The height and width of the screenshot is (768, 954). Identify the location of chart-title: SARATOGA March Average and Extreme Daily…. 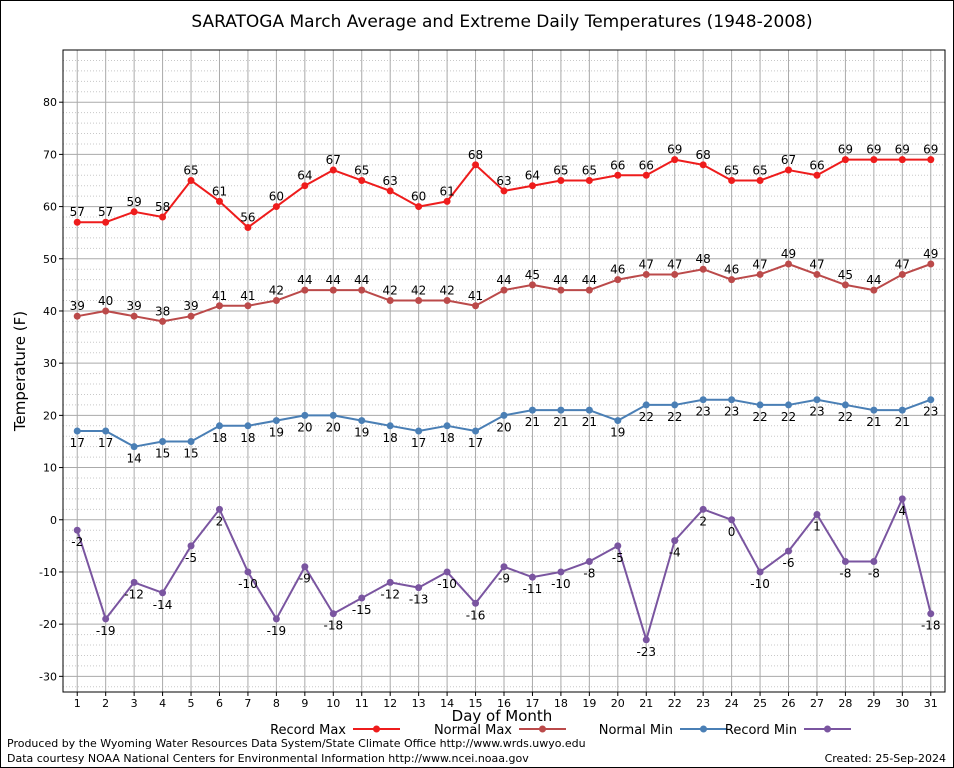
(501, 22).